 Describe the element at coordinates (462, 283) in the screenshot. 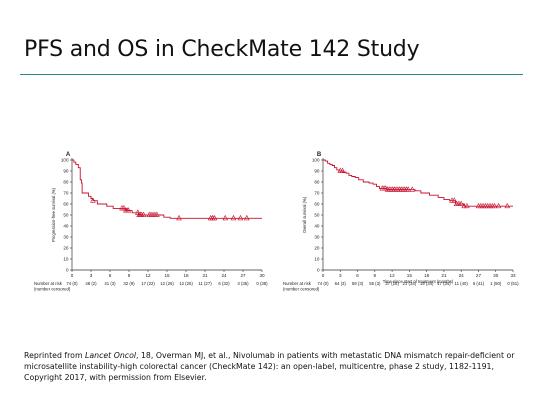

I see `risk-table-value: 11 (40)` at that location.